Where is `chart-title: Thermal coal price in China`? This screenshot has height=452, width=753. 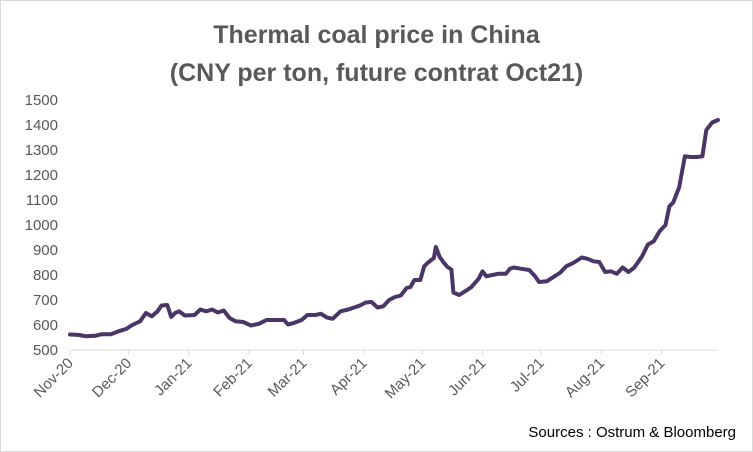
chart-title: Thermal coal price in China is located at coordinates (376, 35).